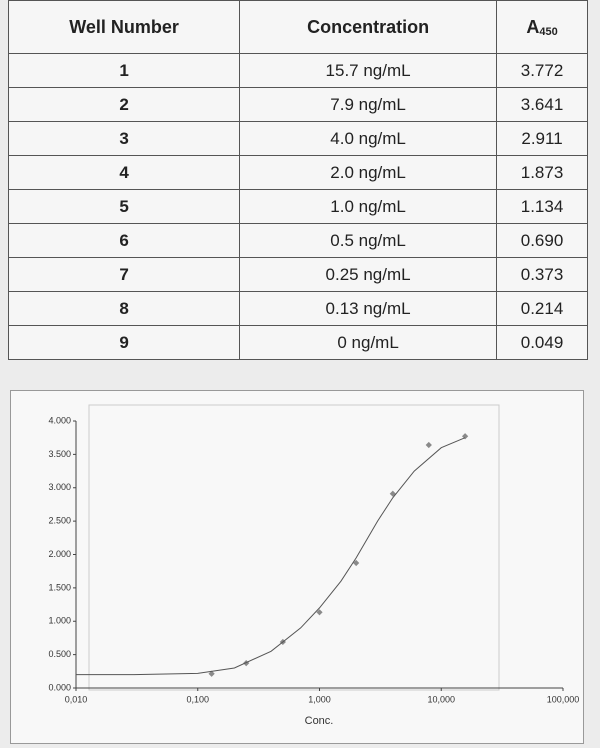 Image resolution: width=600 pixels, height=748 pixels. What do you see at coordinates (124, 308) in the screenshot?
I see `table-cell: 8` at bounding box center [124, 308].